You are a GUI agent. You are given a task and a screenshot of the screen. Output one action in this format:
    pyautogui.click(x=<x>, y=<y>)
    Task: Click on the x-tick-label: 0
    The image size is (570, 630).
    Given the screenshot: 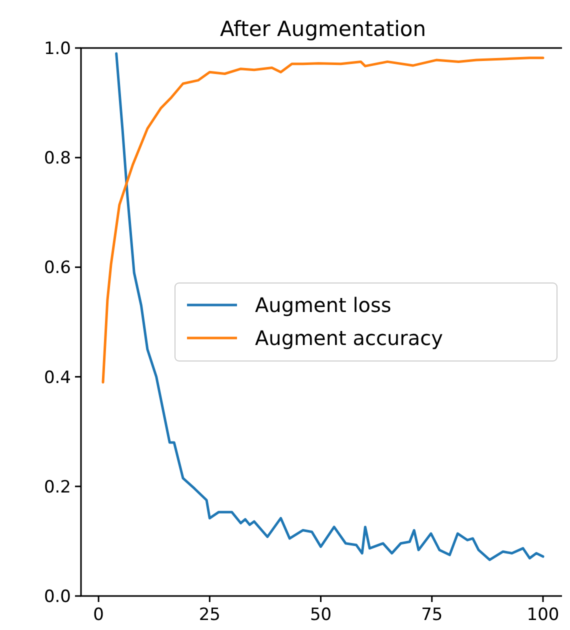 What is the action you would take?
    pyautogui.click(x=98, y=615)
    